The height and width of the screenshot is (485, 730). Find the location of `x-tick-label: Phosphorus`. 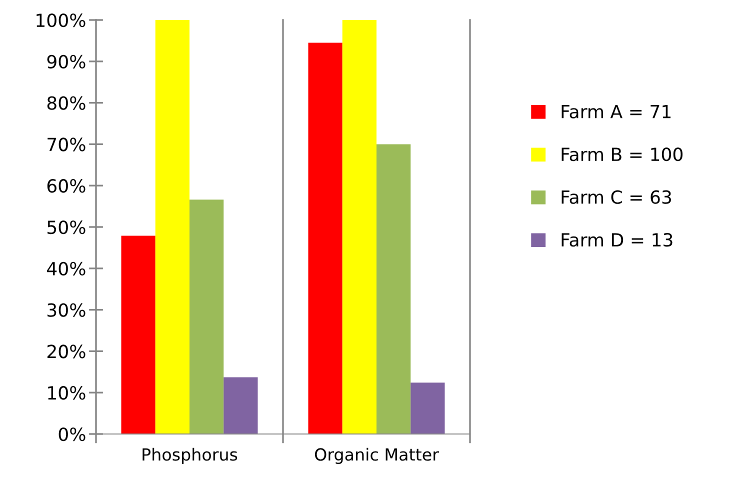

x-tick-label: Phosphorus is located at coordinates (190, 456).